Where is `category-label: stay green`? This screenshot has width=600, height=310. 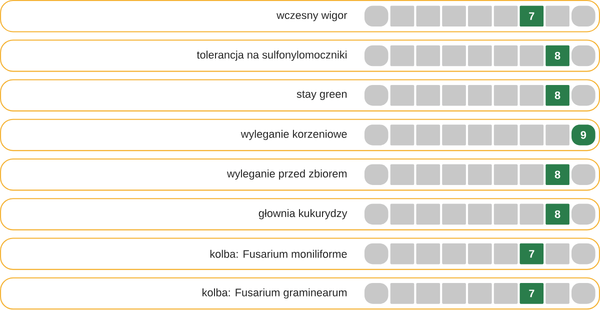 category-label: stay green is located at coordinates (321, 95).